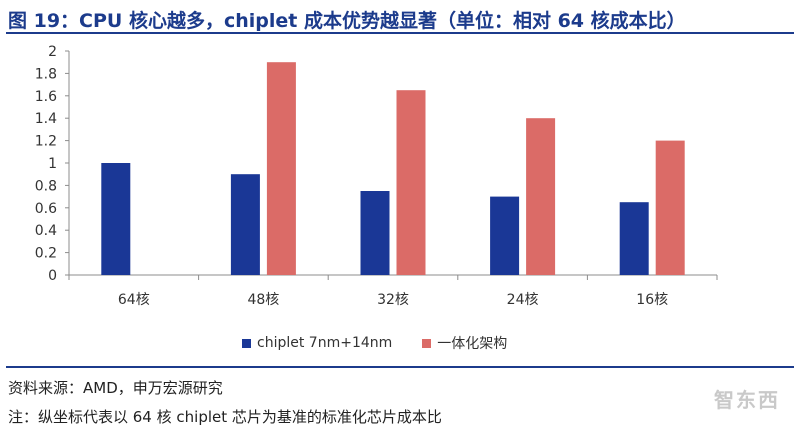 The image size is (800, 432). Describe the element at coordinates (523, 300) in the screenshot. I see `x-tick-label: 24核` at that location.